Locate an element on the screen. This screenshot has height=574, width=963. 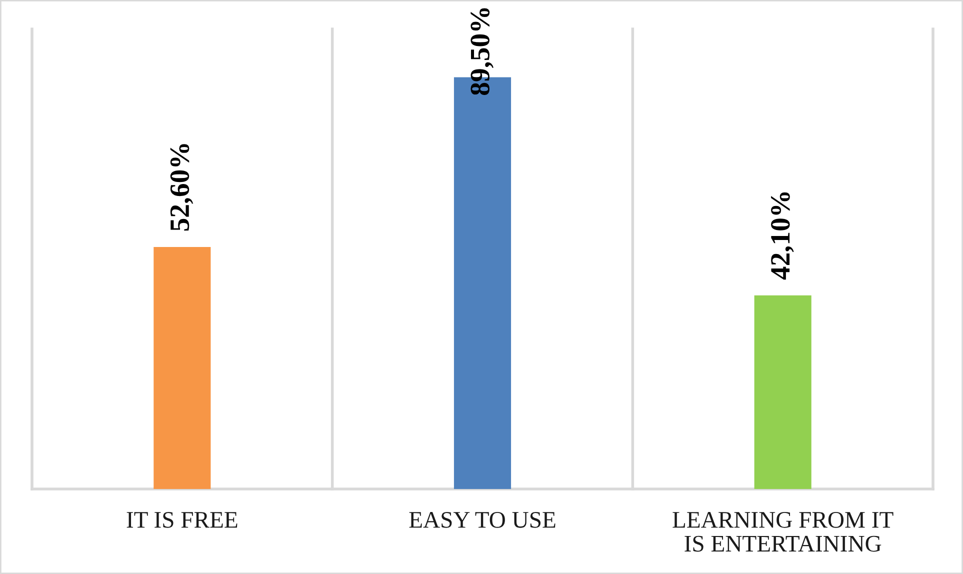
x-tick-label: LEARNING FROM IT IS ENTERTAINING is located at coordinates (783, 532).